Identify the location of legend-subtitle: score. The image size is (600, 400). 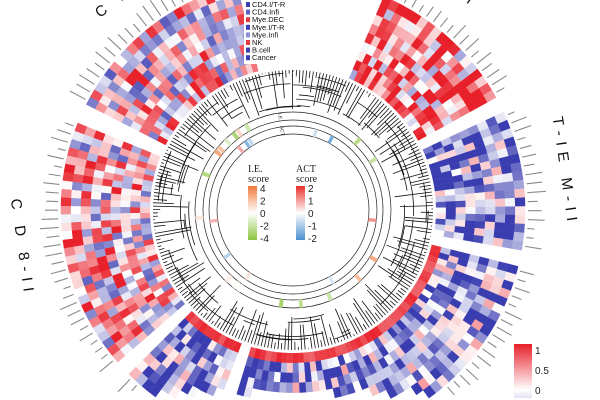
(259, 179).